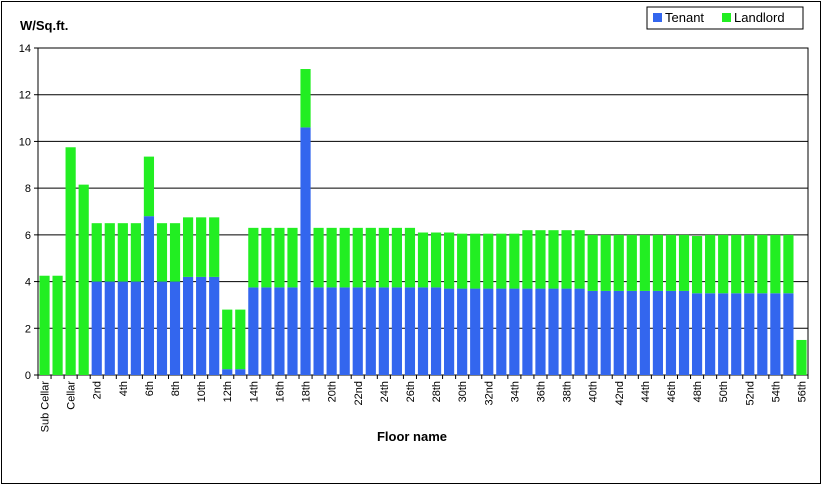  Describe the element at coordinates (228, 391) in the screenshot. I see `x-tick-label: 12th` at that location.